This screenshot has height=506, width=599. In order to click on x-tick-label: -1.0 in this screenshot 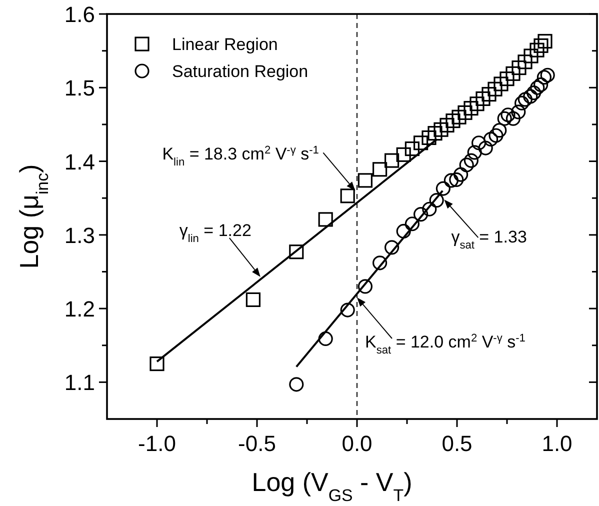, I will do `click(157, 443)`.